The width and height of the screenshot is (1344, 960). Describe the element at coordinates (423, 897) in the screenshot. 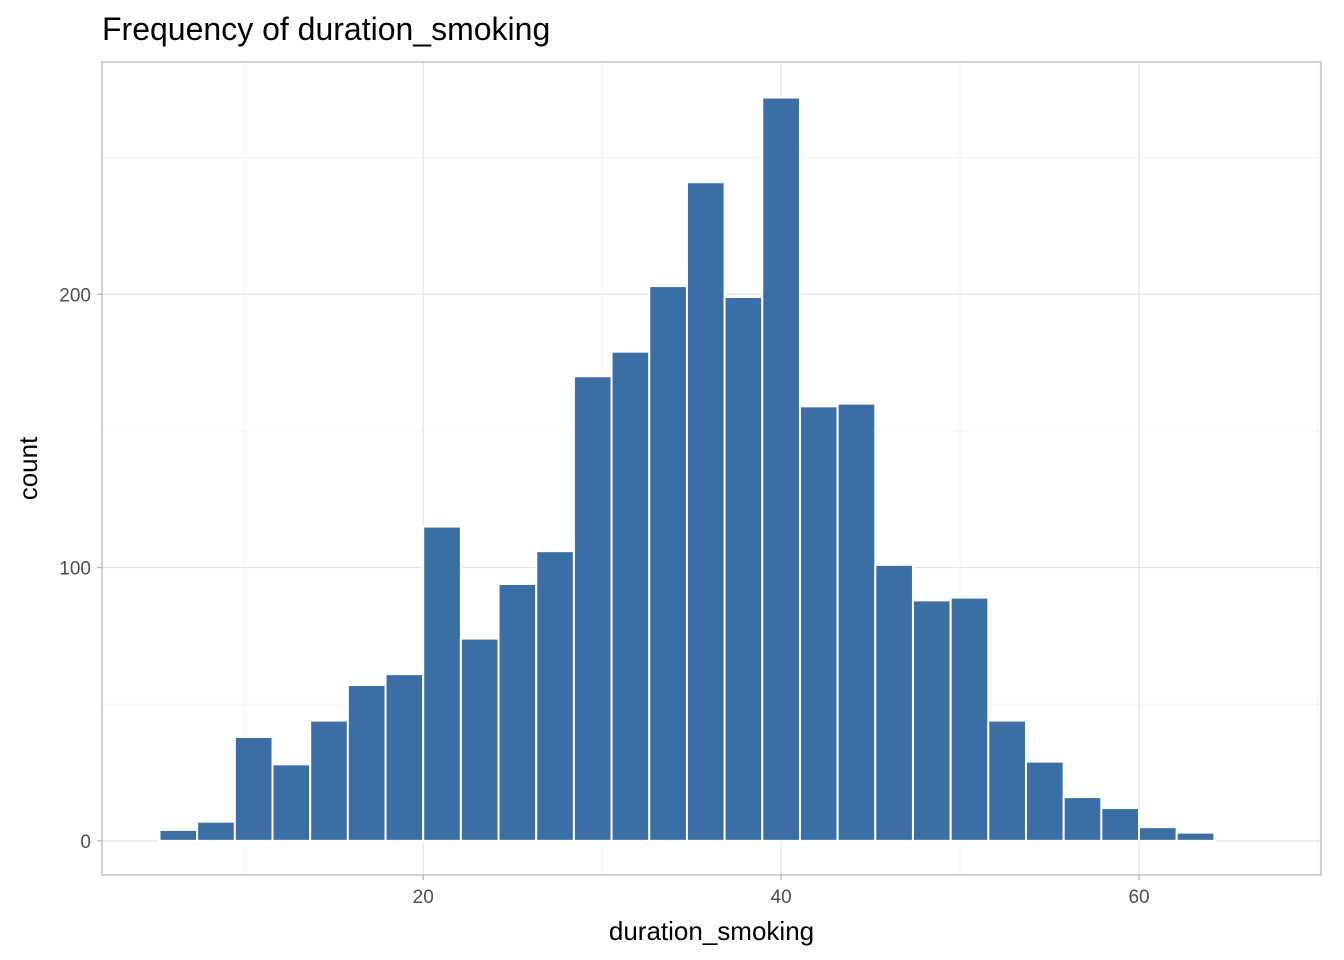

I see `x-tick-label: 20` at that location.